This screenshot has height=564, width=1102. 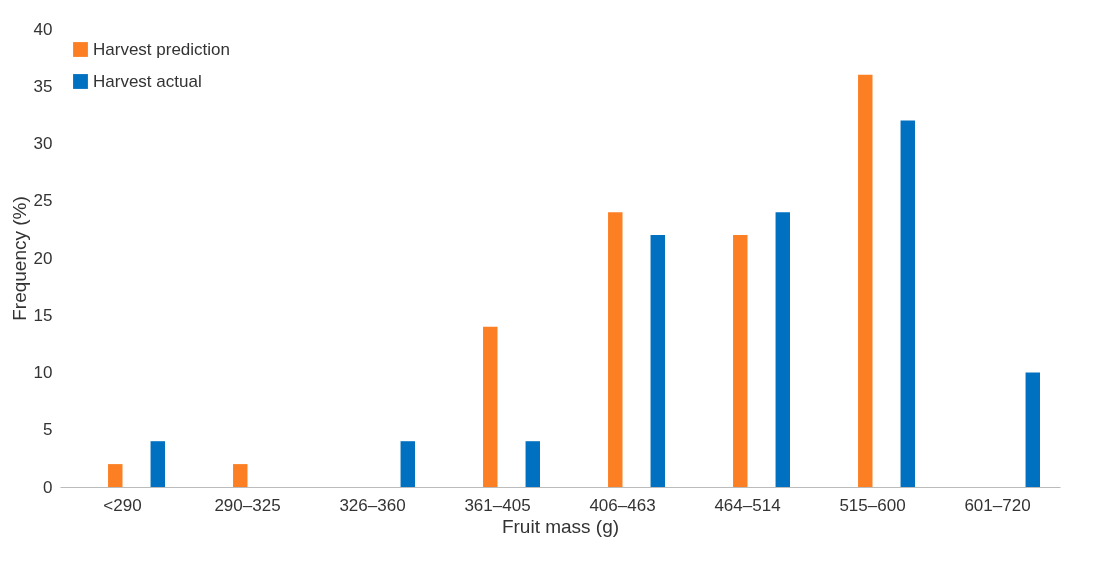 I want to click on x-tick-label: 515–600, so click(x=872, y=505).